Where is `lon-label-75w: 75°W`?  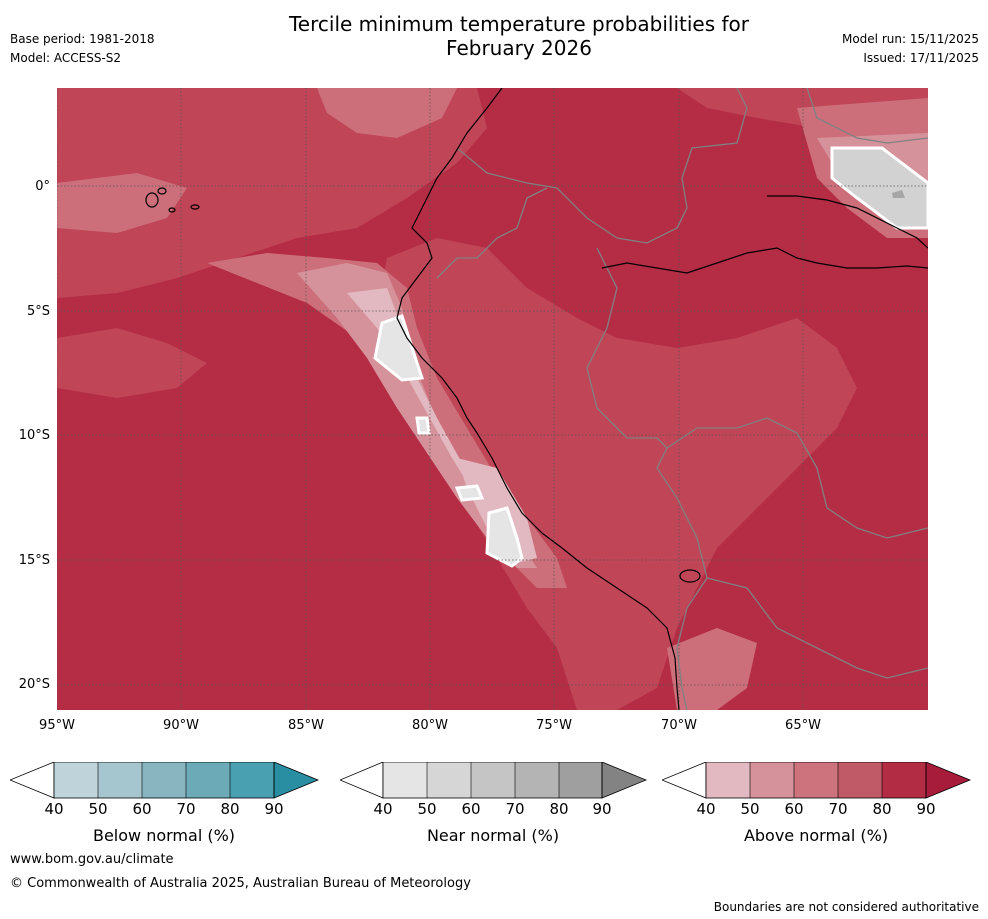
lon-label-75w: 75°W is located at coordinates (554, 725).